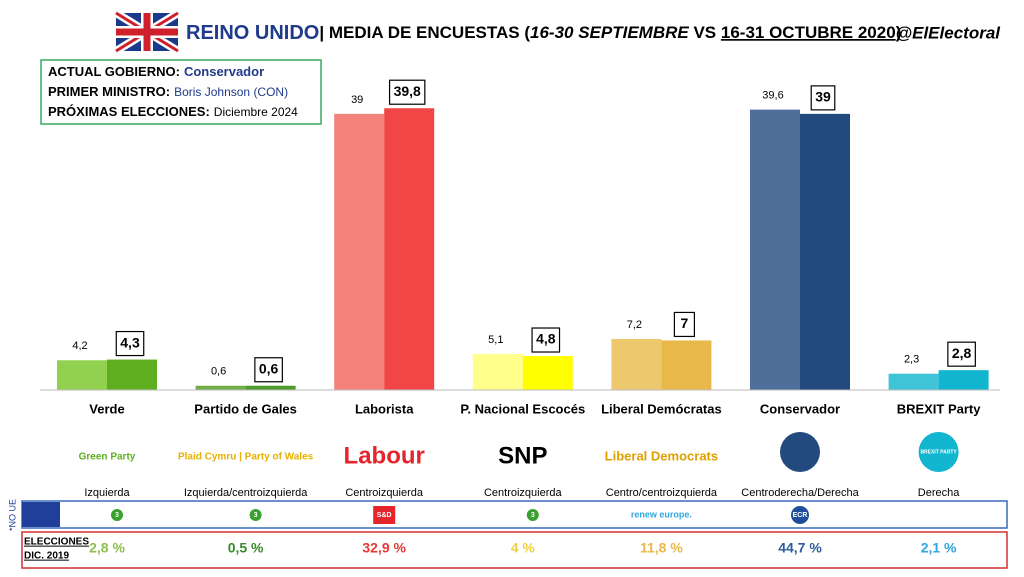 This screenshot has height=577, width=1024. Describe the element at coordinates (634, 325) in the screenshot. I see `value-label: 7,2` at that location.